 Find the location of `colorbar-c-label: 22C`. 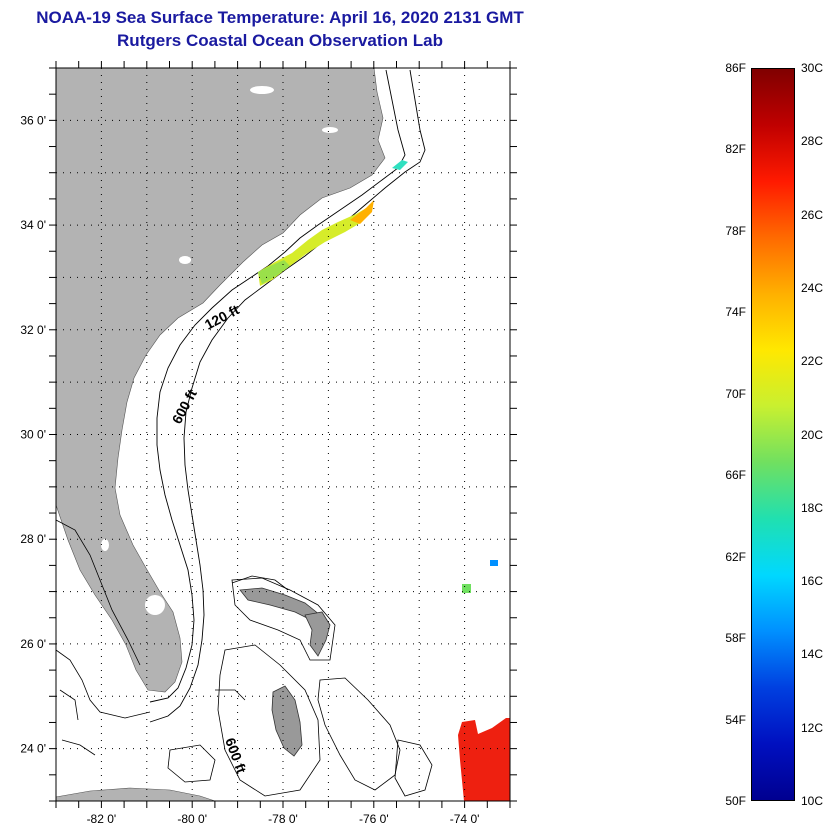

colorbar-c-label: 22C is located at coordinates (812, 361).